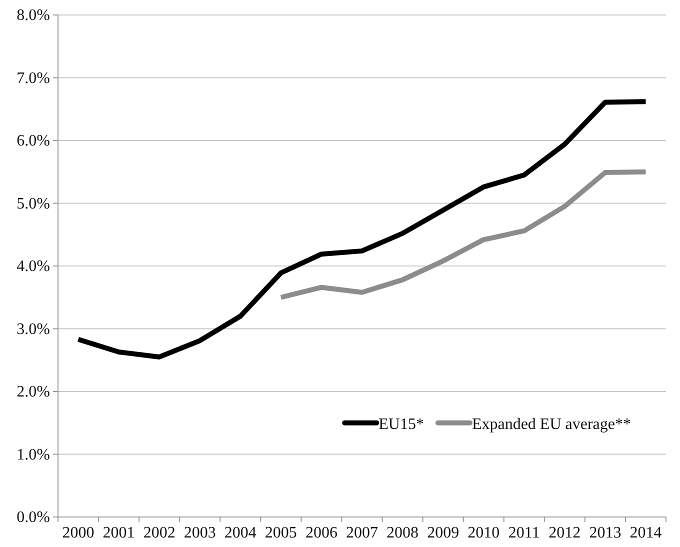 Image resolution: width=680 pixels, height=547 pixels. Describe the element at coordinates (524, 533) in the screenshot. I see `x-tick-label: 2011` at that location.